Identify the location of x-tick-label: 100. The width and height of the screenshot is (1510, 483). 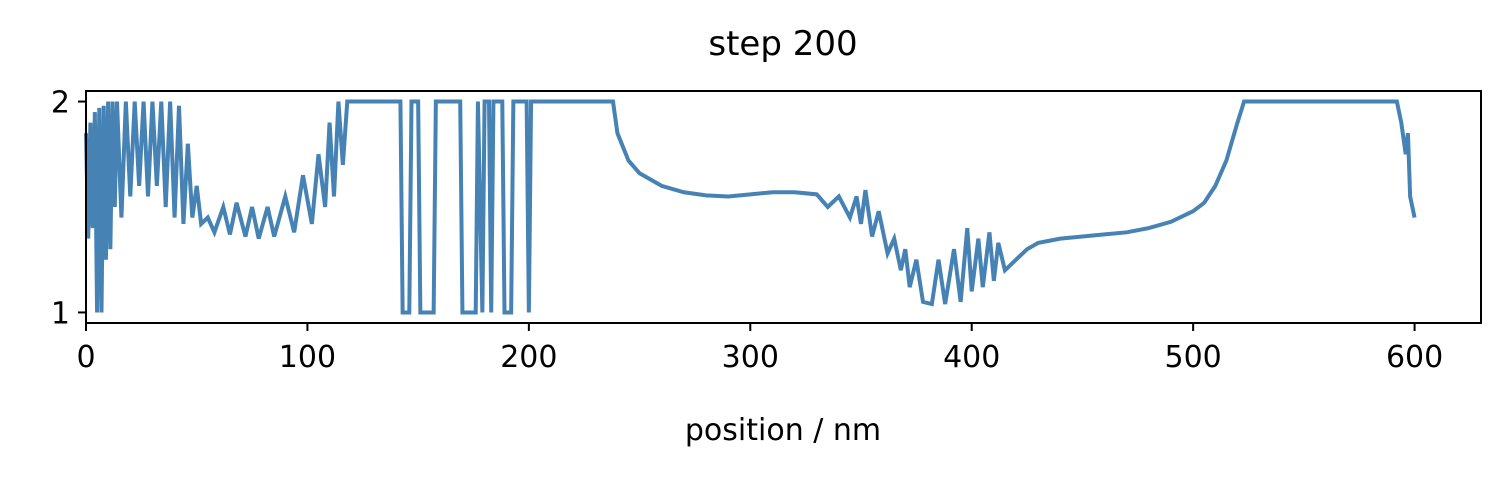
(307, 357).